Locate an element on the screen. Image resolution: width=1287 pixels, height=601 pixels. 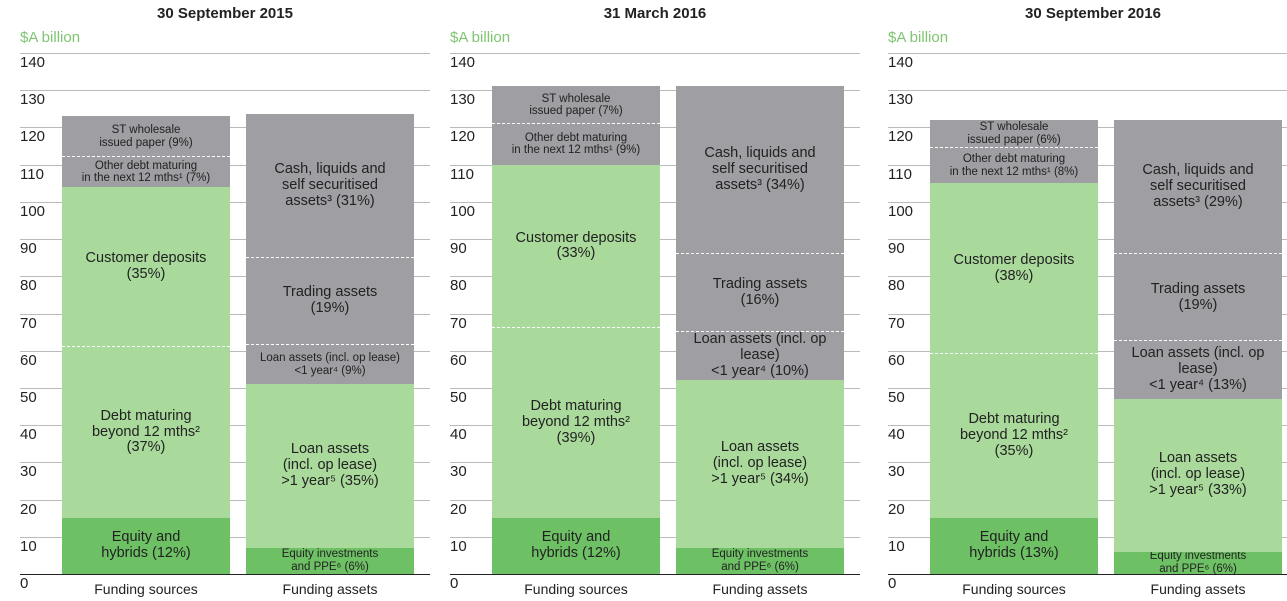
segment-label: Debt maturing beyond 12 mths² (37%) is located at coordinates (145, 431).